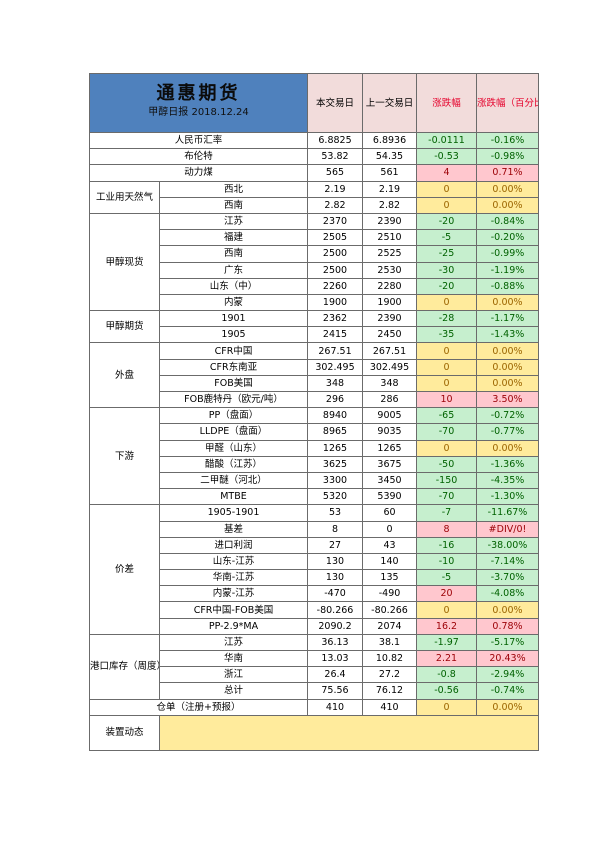  Describe the element at coordinates (507, 221) in the screenshot. I see `change-pct-value: -0.84%` at that location.